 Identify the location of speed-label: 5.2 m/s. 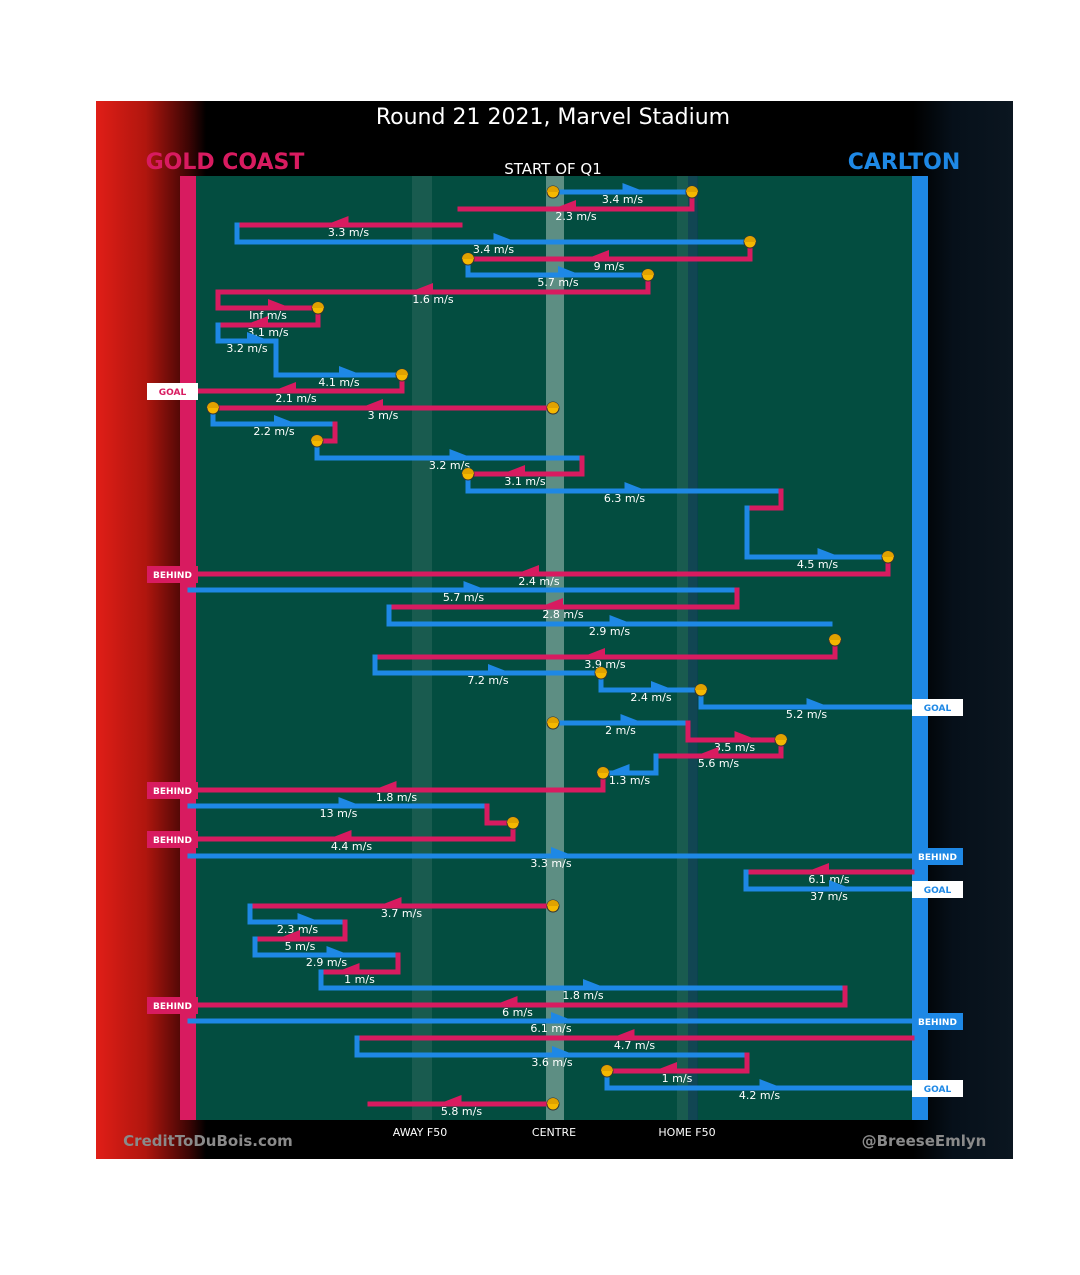
(806, 714).